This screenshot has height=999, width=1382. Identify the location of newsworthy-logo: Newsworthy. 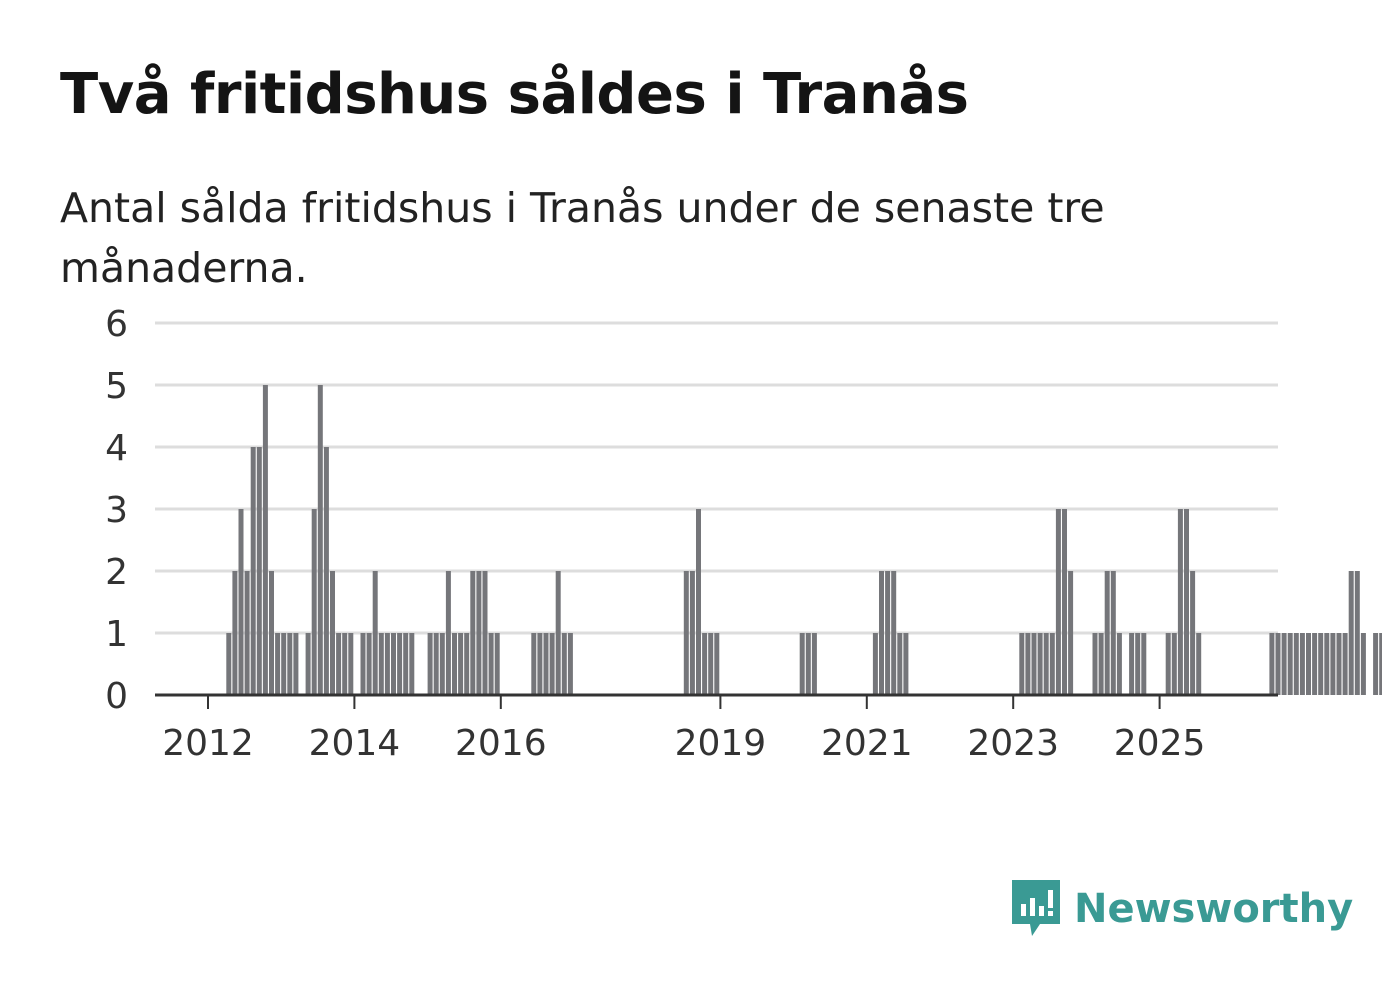
(1181, 909).